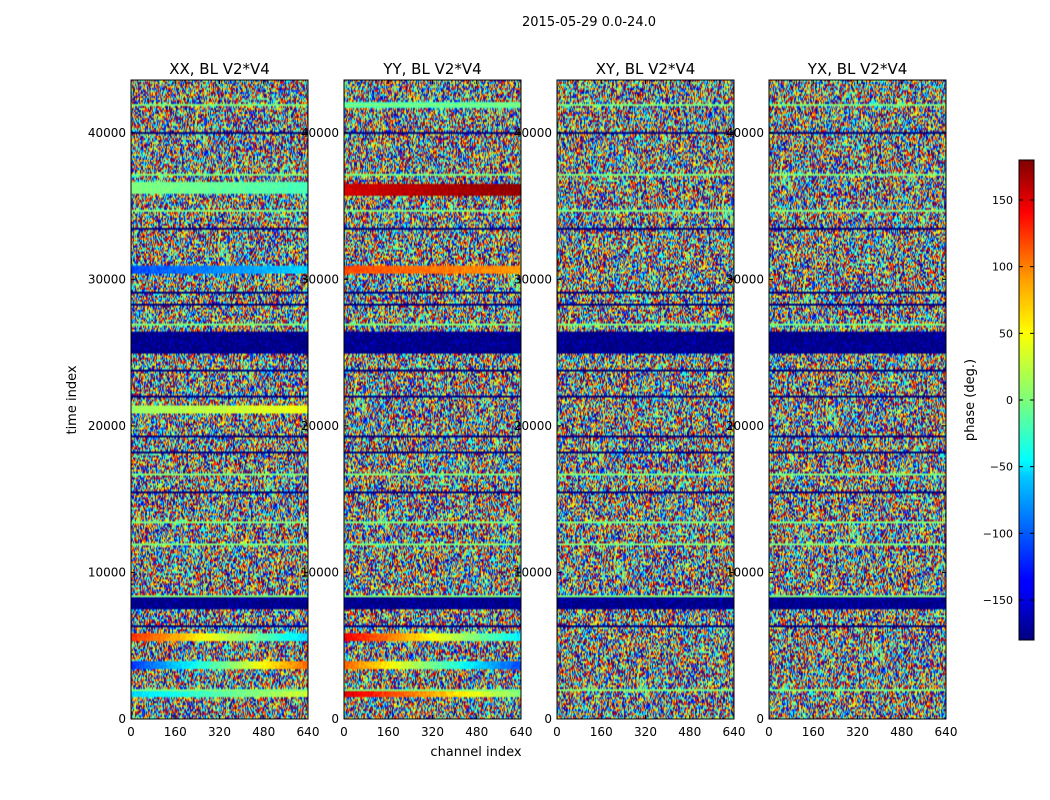 The height and width of the screenshot is (800, 1050). What do you see at coordinates (646, 69) in the screenshot?
I see `panel-title: XY, BL V2*V4` at bounding box center [646, 69].